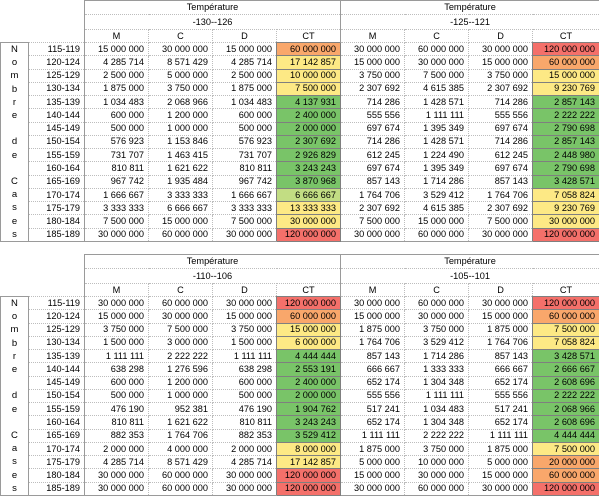  I want to click on row-range-label: 185-189, so click(57, 488).